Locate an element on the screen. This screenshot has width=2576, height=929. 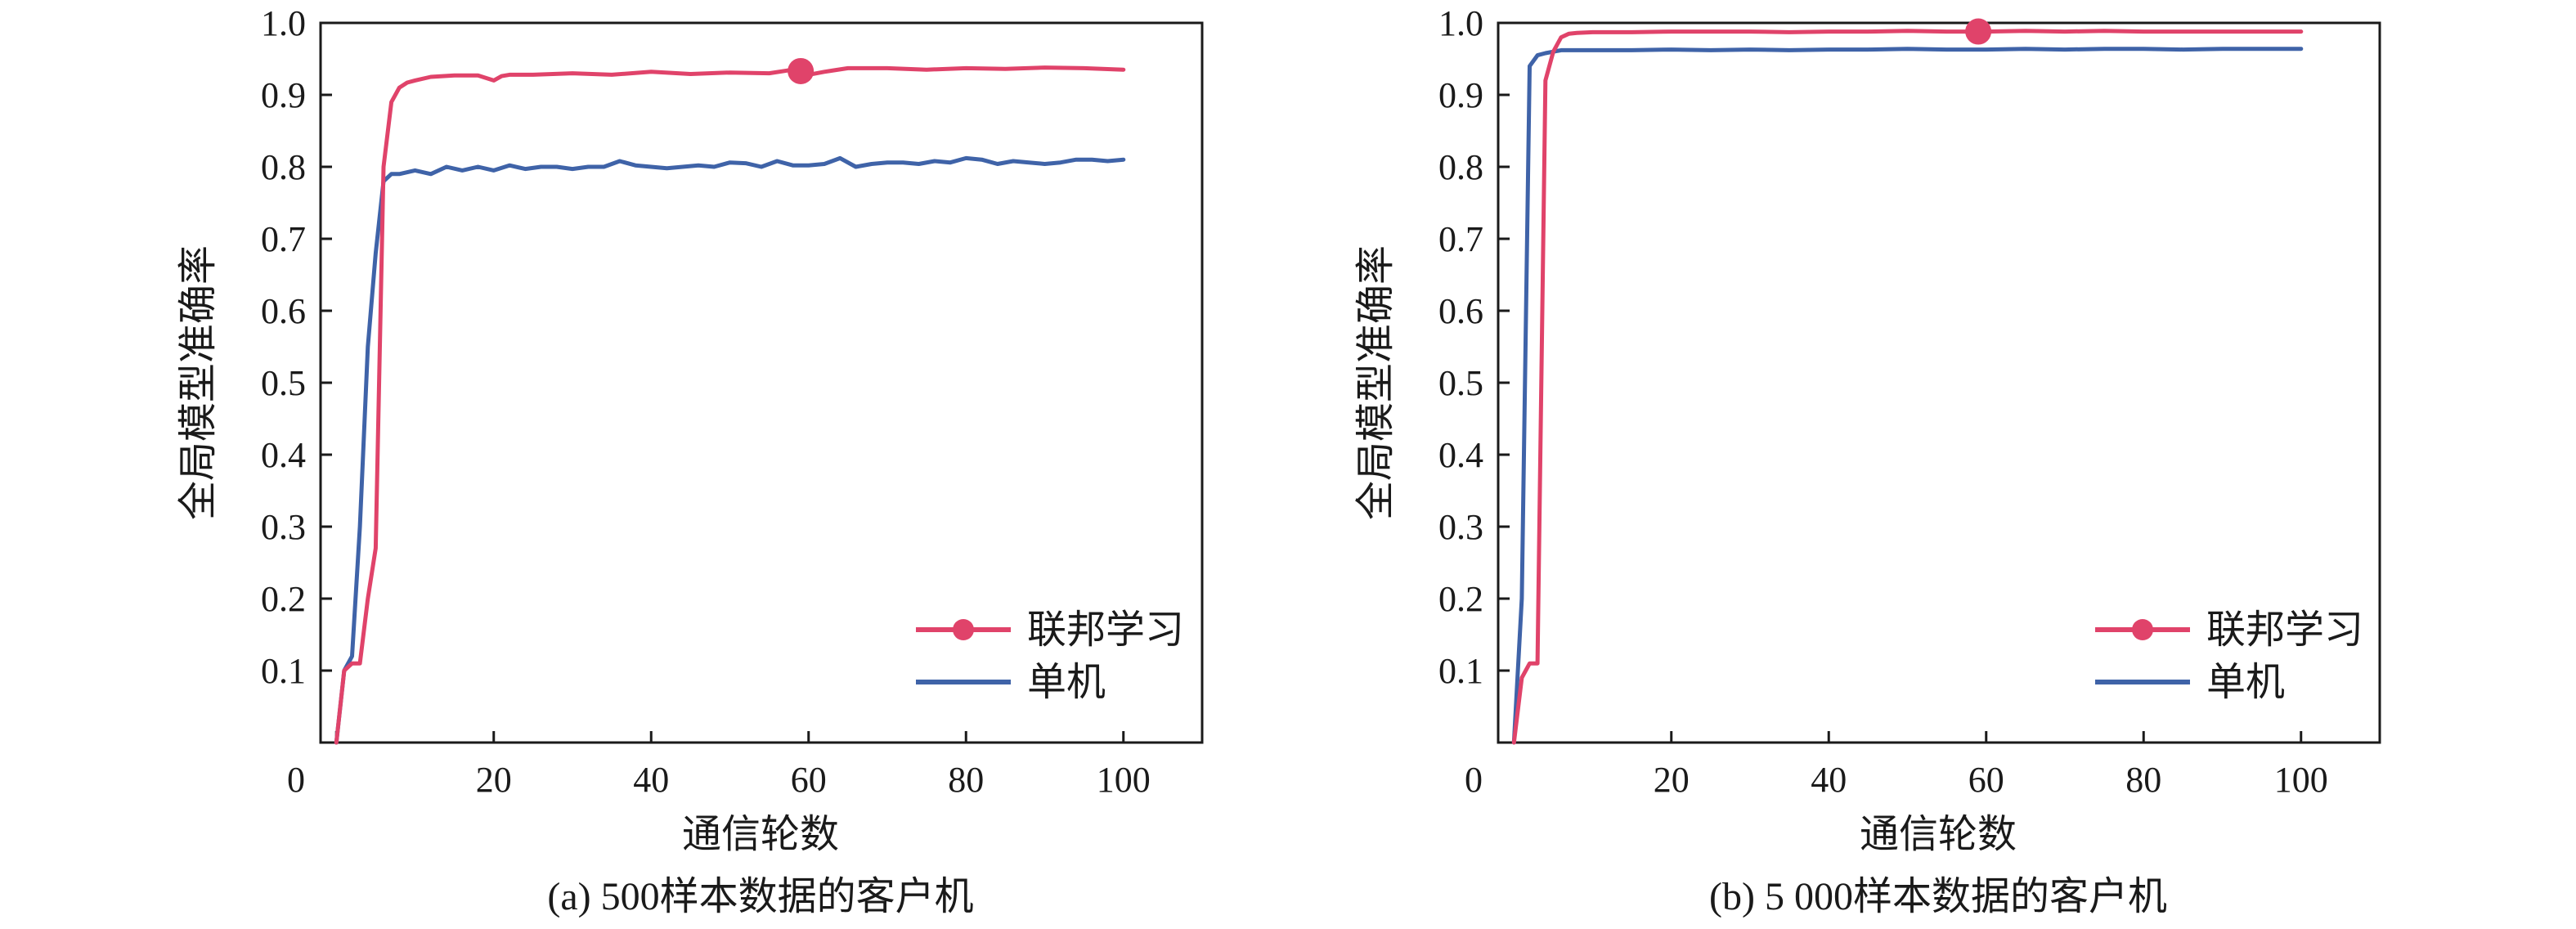
chart-caption: (a) 500样本数据的客户机 is located at coordinates (760, 896).